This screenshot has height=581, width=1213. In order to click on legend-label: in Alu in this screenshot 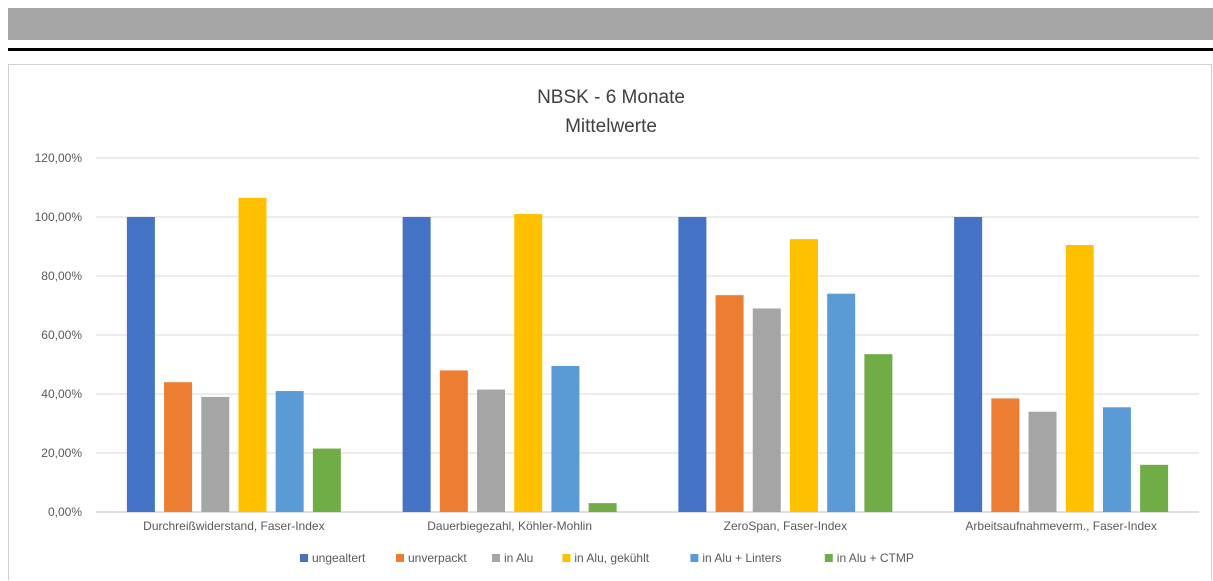, I will do `click(518, 558)`.